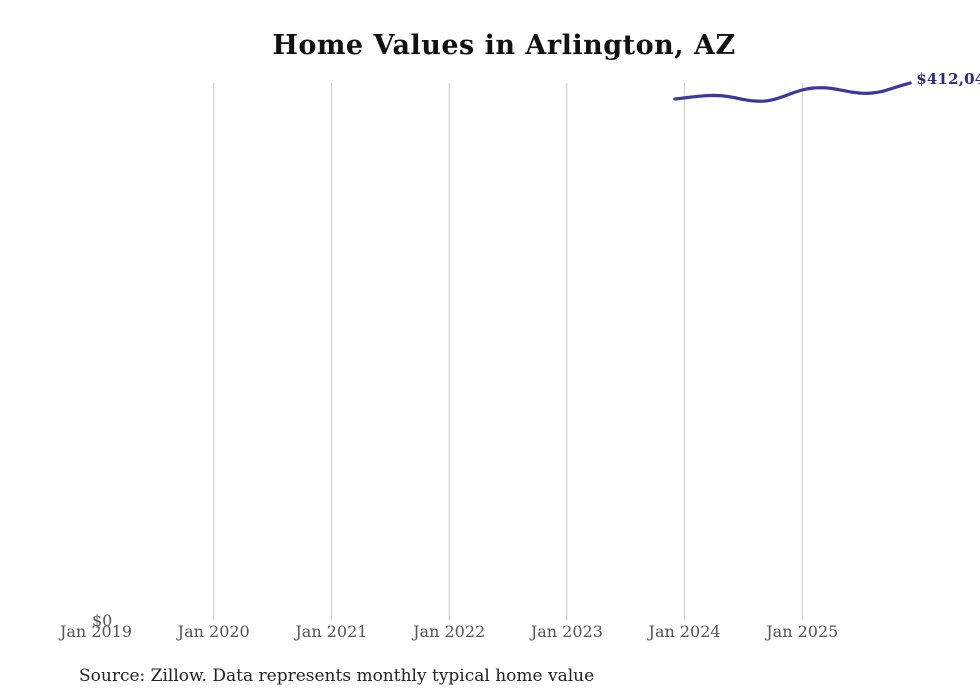 The image size is (980, 699). I want to click on x-tick-label: Jan 2019, so click(96, 631).